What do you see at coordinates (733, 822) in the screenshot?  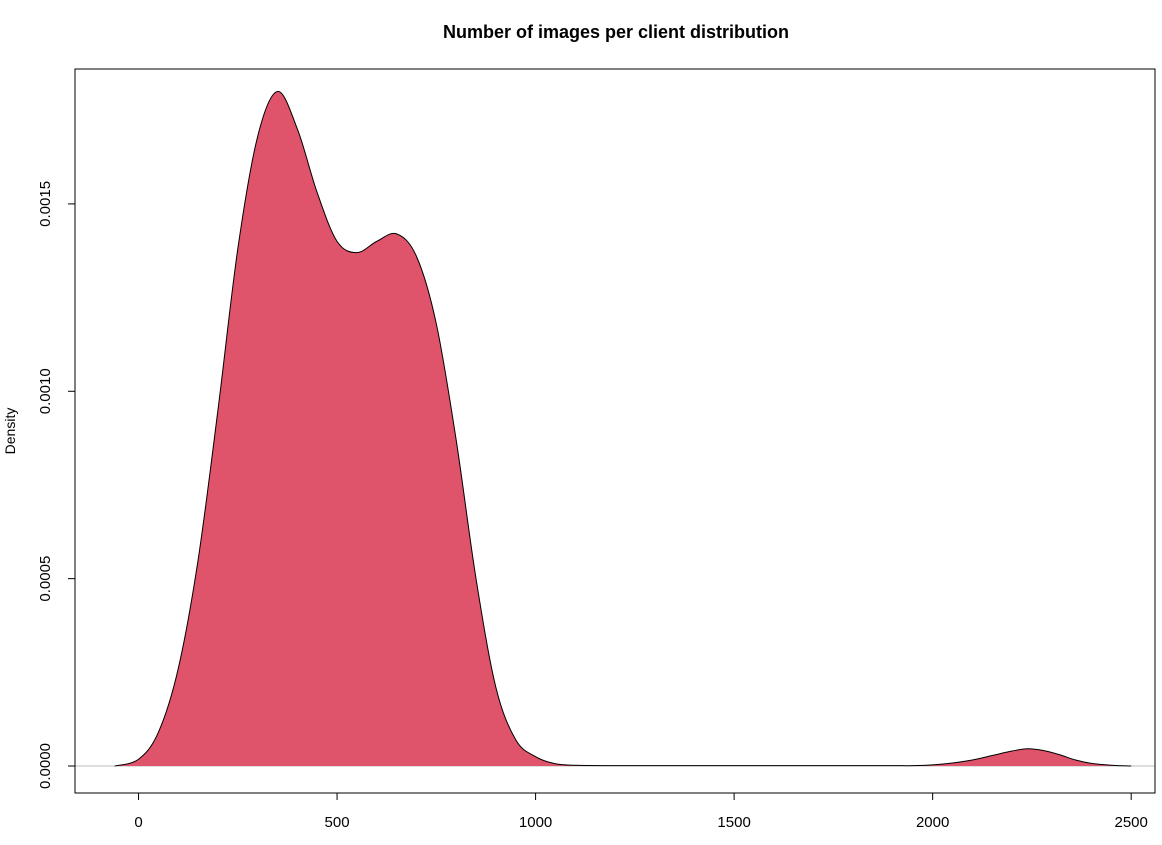 I see `x-tick-label: 1500` at bounding box center [733, 822].